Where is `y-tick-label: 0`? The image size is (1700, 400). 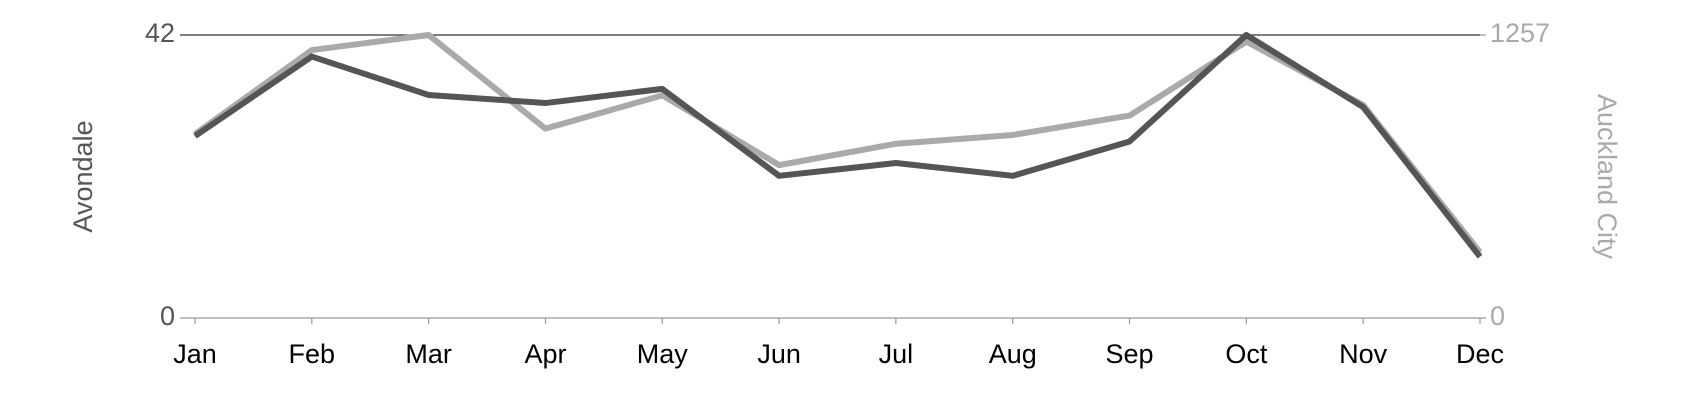 y-tick-label: 0 is located at coordinates (167, 316).